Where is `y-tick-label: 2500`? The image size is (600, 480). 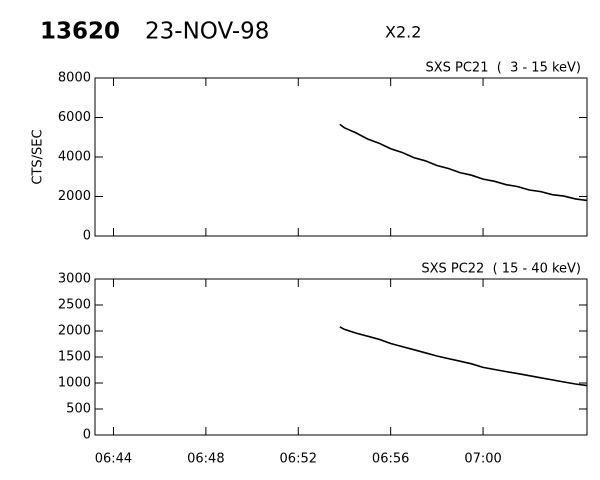
y-tick-label: 2500 is located at coordinates (74, 305).